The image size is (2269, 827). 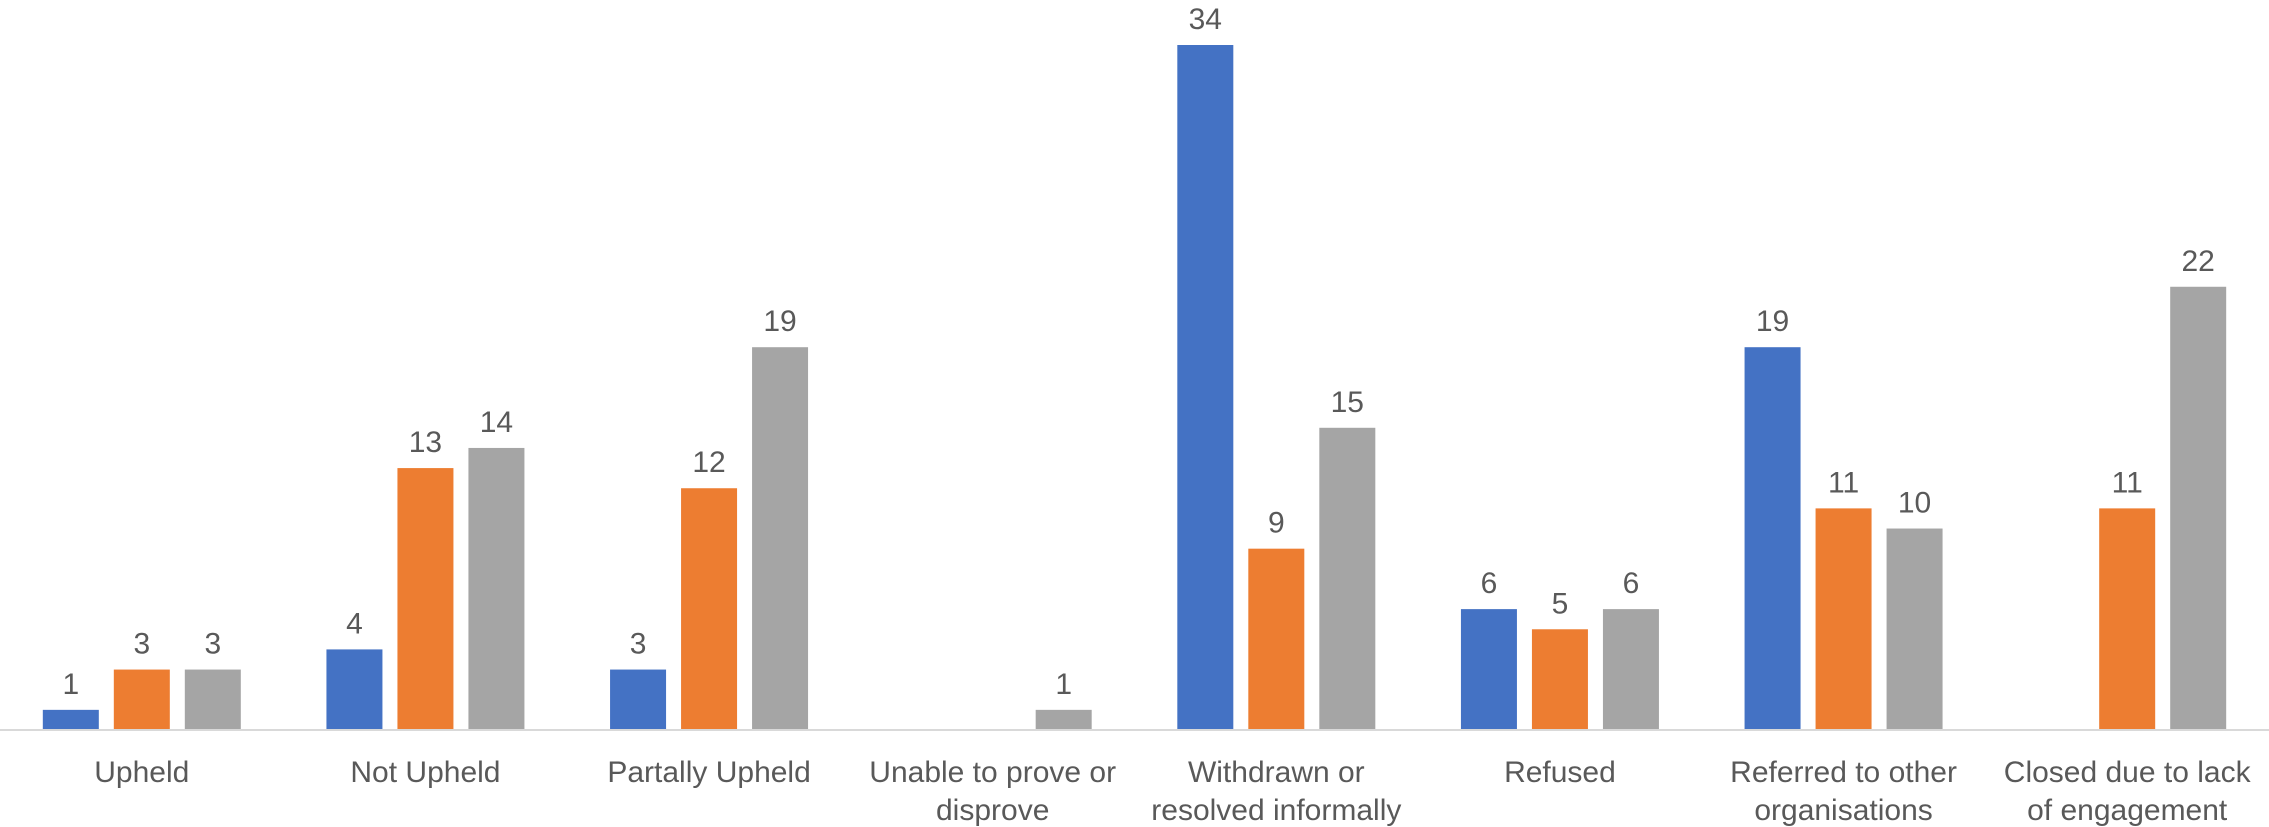 What do you see at coordinates (1489, 583) in the screenshot?
I see `data-label-series1-cat6: 6` at bounding box center [1489, 583].